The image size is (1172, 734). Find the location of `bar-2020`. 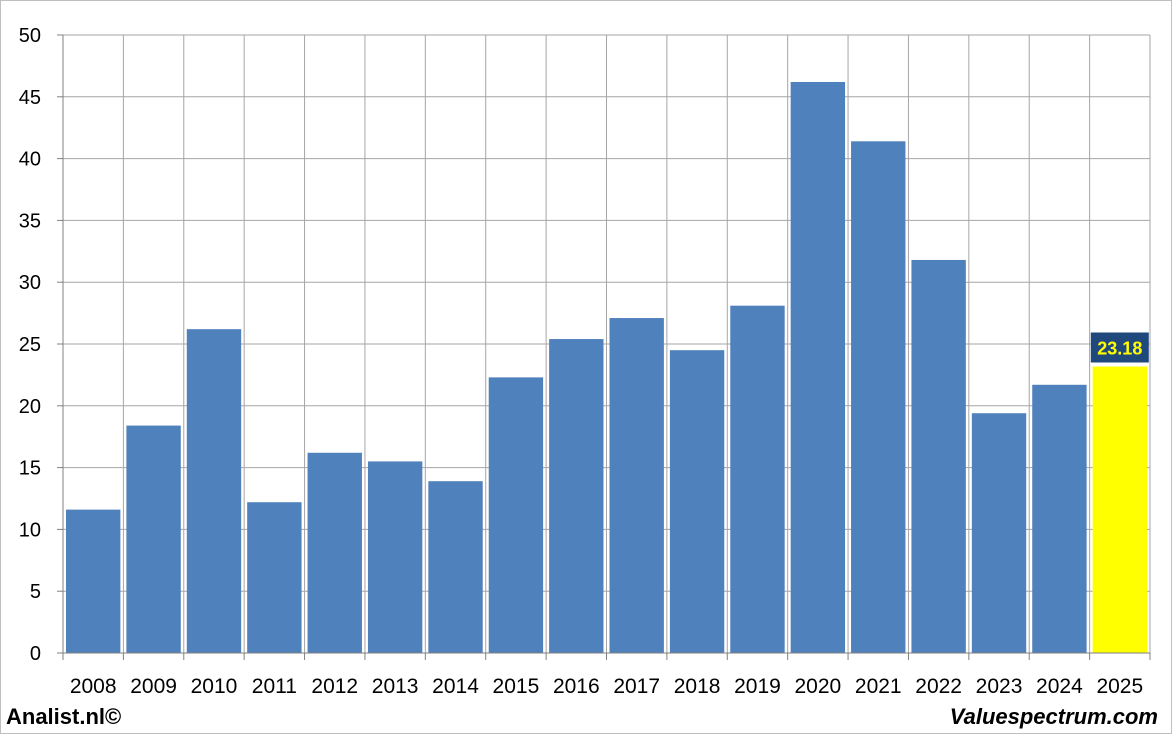

bar-2020 is located at coordinates (818, 367).